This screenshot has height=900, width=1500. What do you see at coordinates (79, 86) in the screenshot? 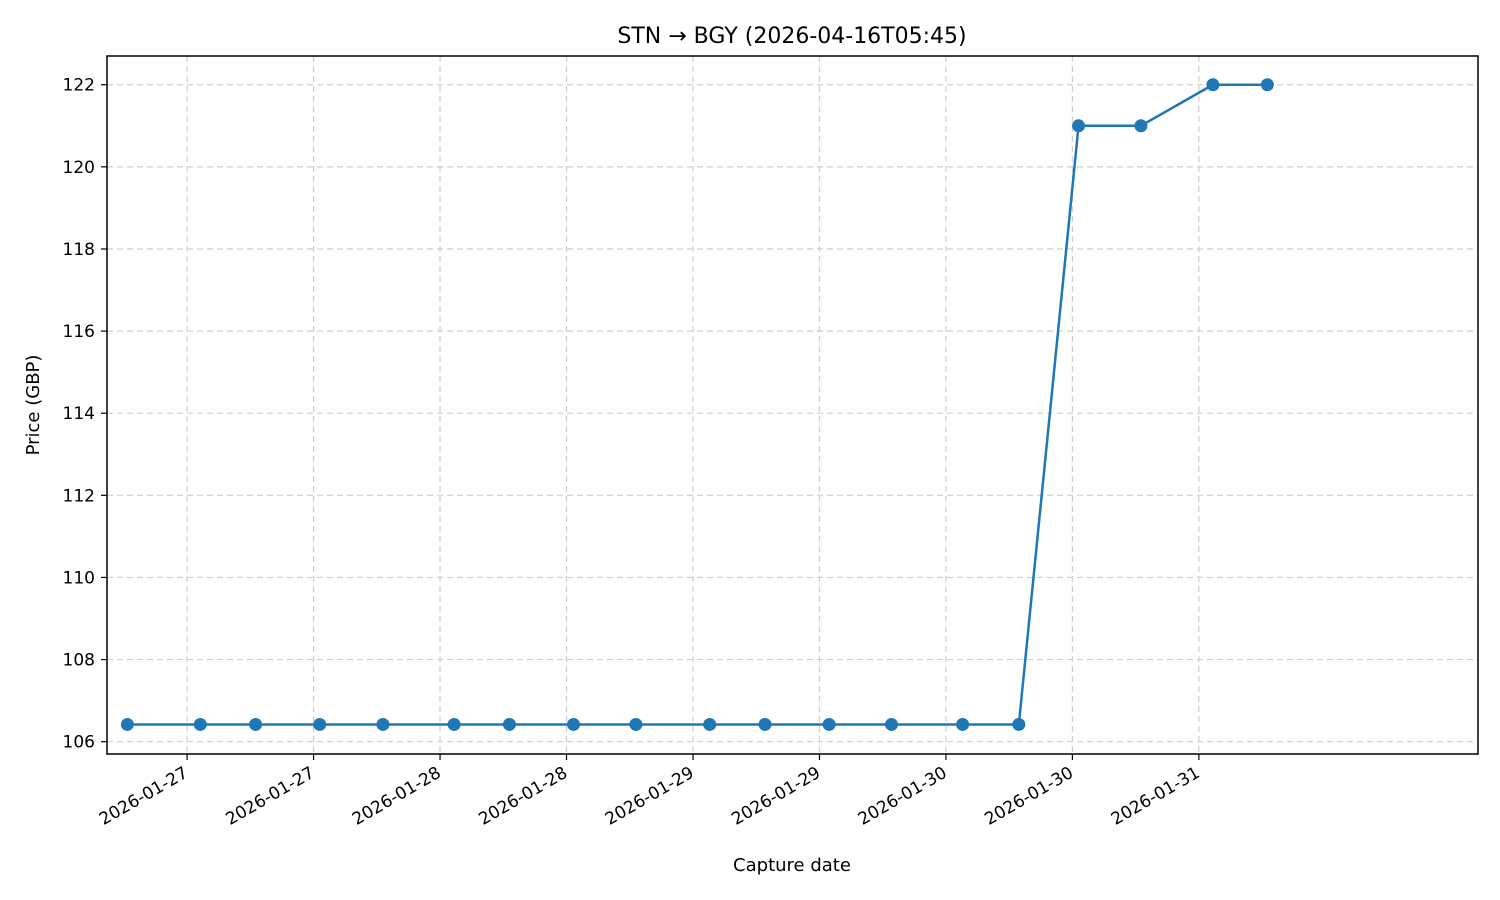
I see `y-tick-label: 122` at bounding box center [79, 86].